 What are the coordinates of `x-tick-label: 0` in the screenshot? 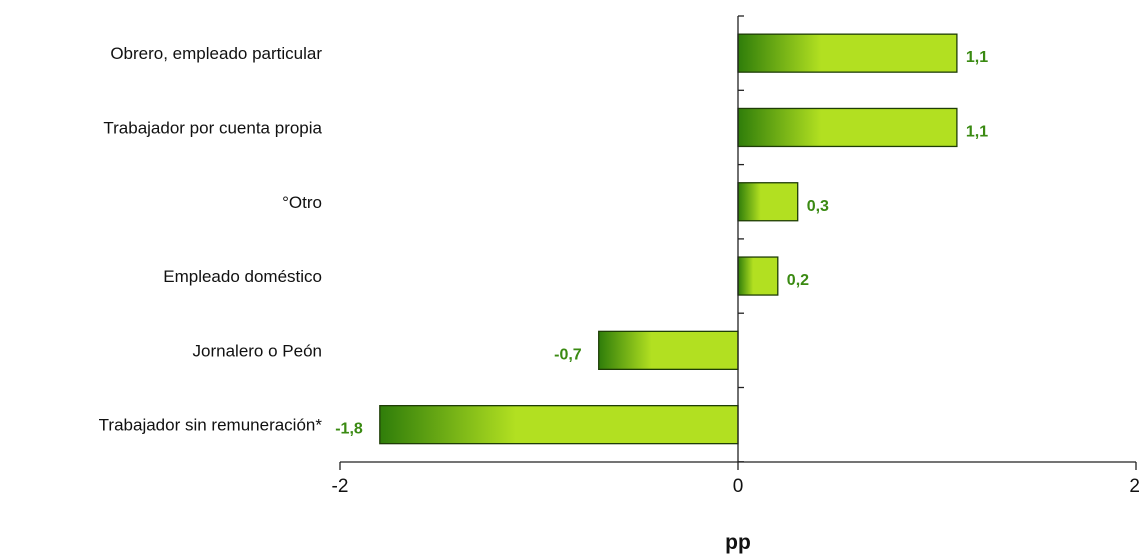 It's located at (738, 486).